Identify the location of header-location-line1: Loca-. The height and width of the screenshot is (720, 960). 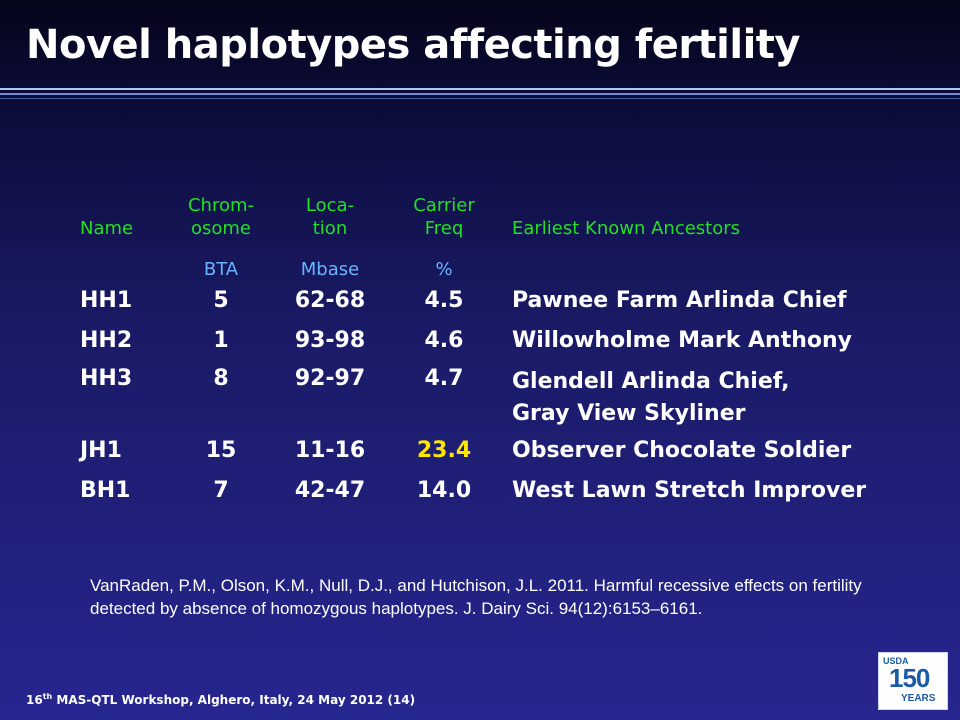
(330, 205).